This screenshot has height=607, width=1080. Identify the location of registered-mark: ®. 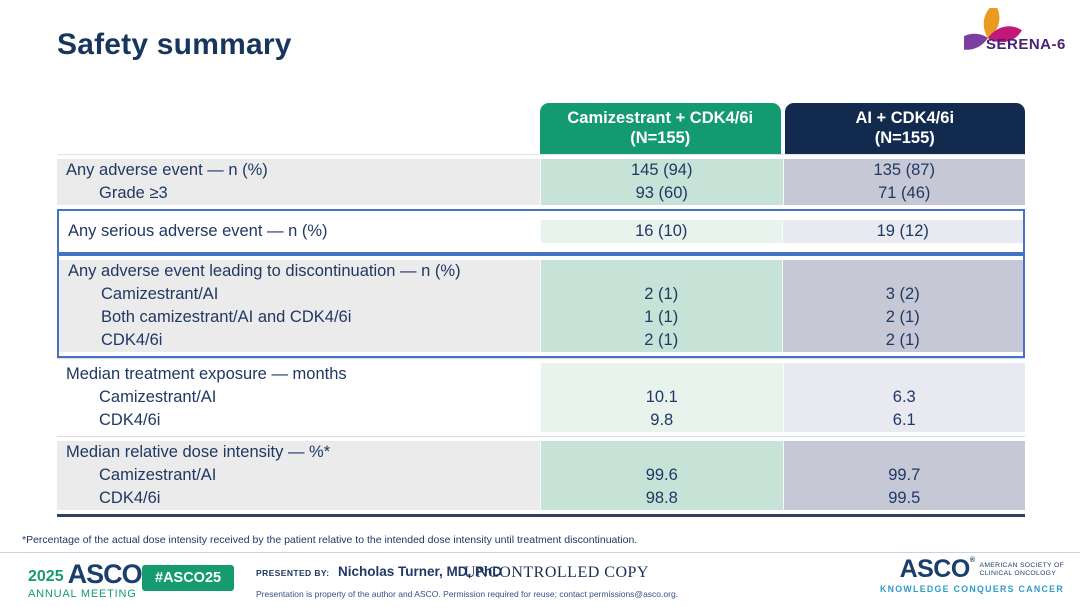
(972, 560).